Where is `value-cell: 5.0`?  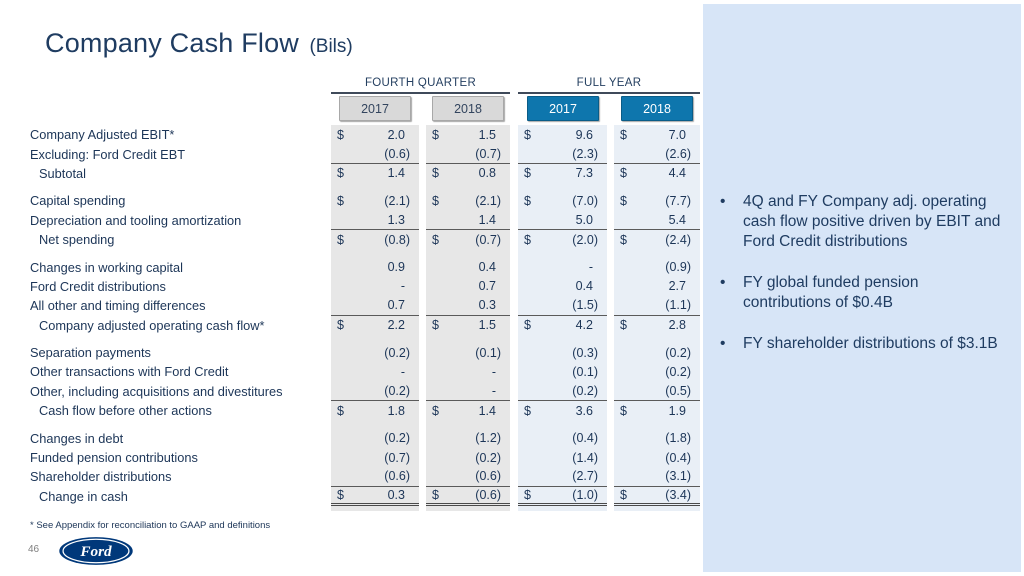 value-cell: 5.0 is located at coordinates (562, 220).